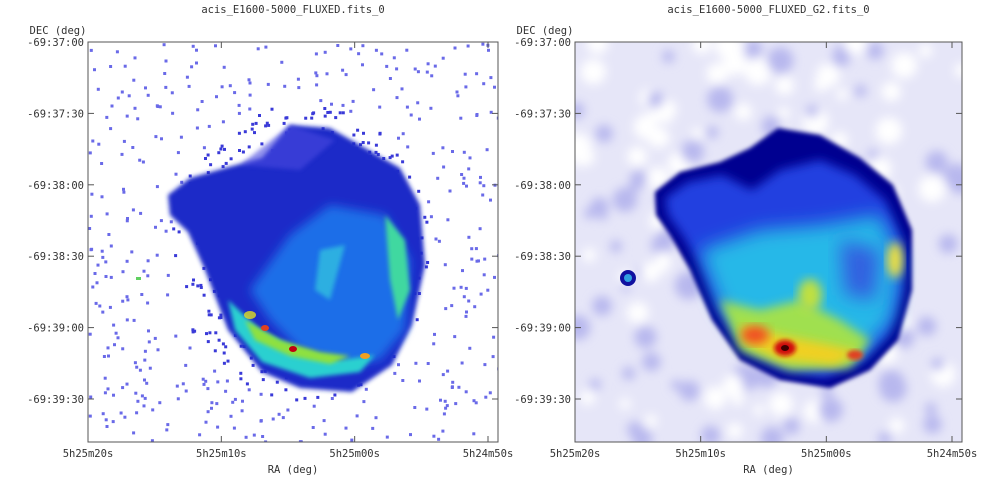 The width and height of the screenshot is (1000, 484). I want to click on x-axis-label: RA (deg), so click(293, 470).